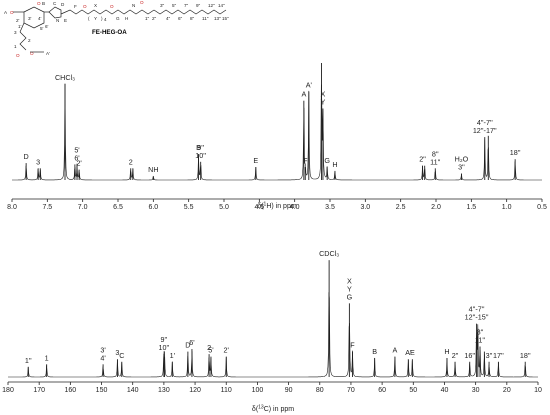 This screenshot has width=550, height=415. Describe the element at coordinates (79, 163) in the screenshot. I see `peak-label: 2'` at that location.